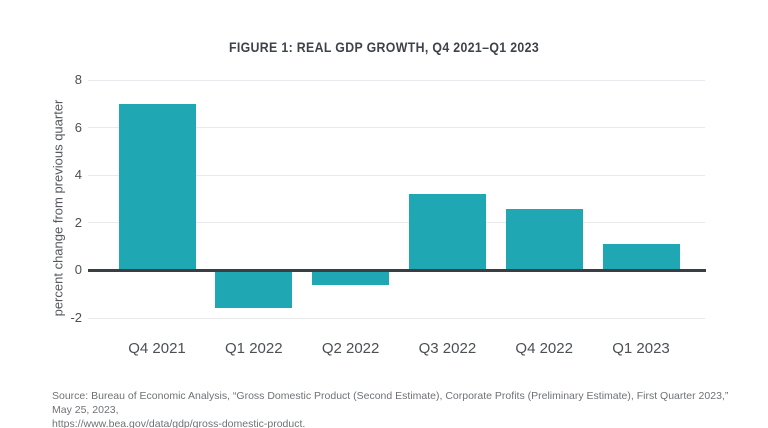 Image resolution: width=768 pixels, height=428 pixels. What do you see at coordinates (157, 187) in the screenshot?
I see `bar-q4-2021` at bounding box center [157, 187].